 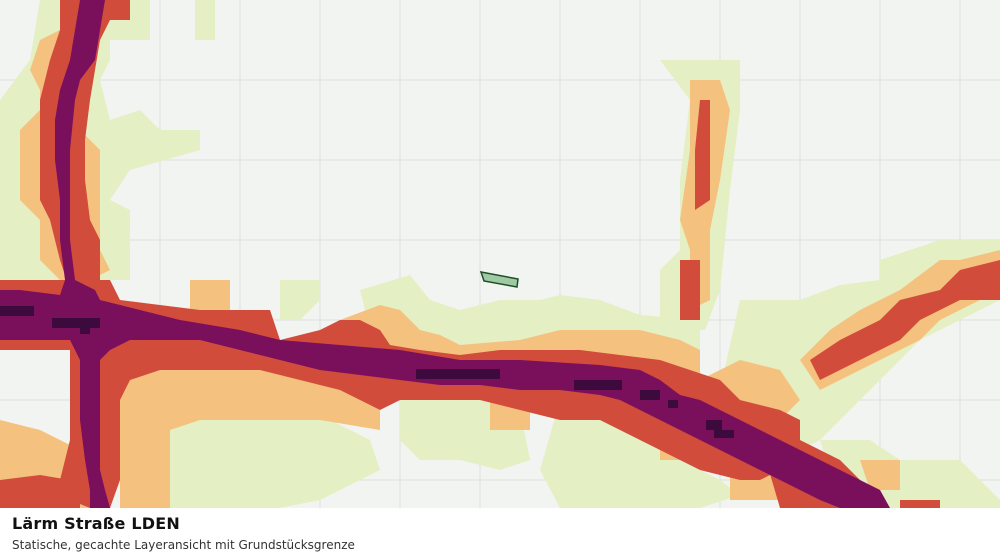 I want to click on parcel-boundary, so click(x=499, y=279).